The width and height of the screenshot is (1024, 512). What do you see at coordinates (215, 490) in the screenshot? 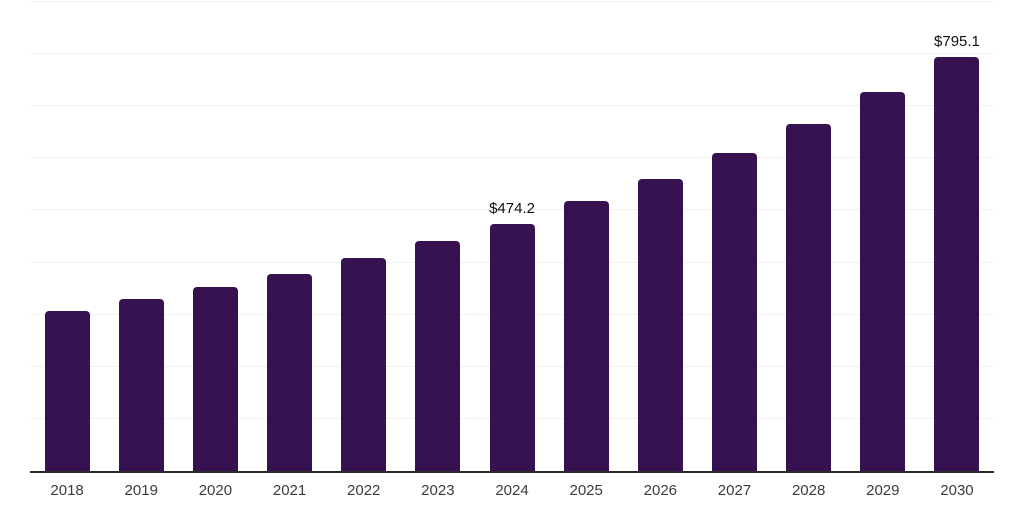
I see `x-tick-2020: 2020` at bounding box center [215, 490].